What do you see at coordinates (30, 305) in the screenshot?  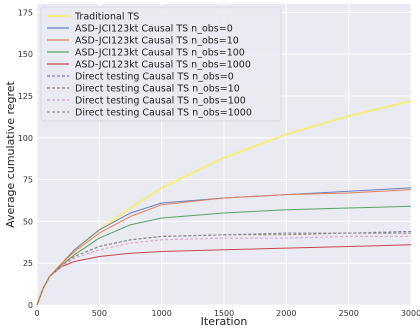 I see `y-tick-label: 0` at bounding box center [30, 305].